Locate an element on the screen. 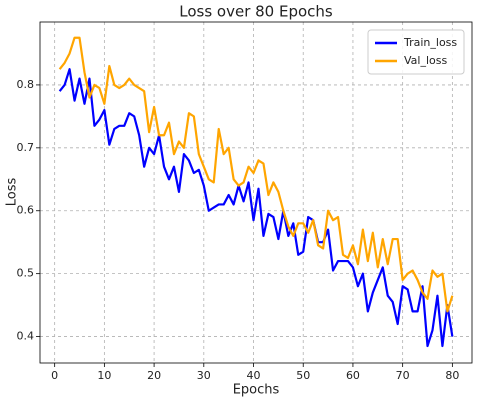 The height and width of the screenshot is (401, 480). x-tick-label: 20 is located at coordinates (154, 375).